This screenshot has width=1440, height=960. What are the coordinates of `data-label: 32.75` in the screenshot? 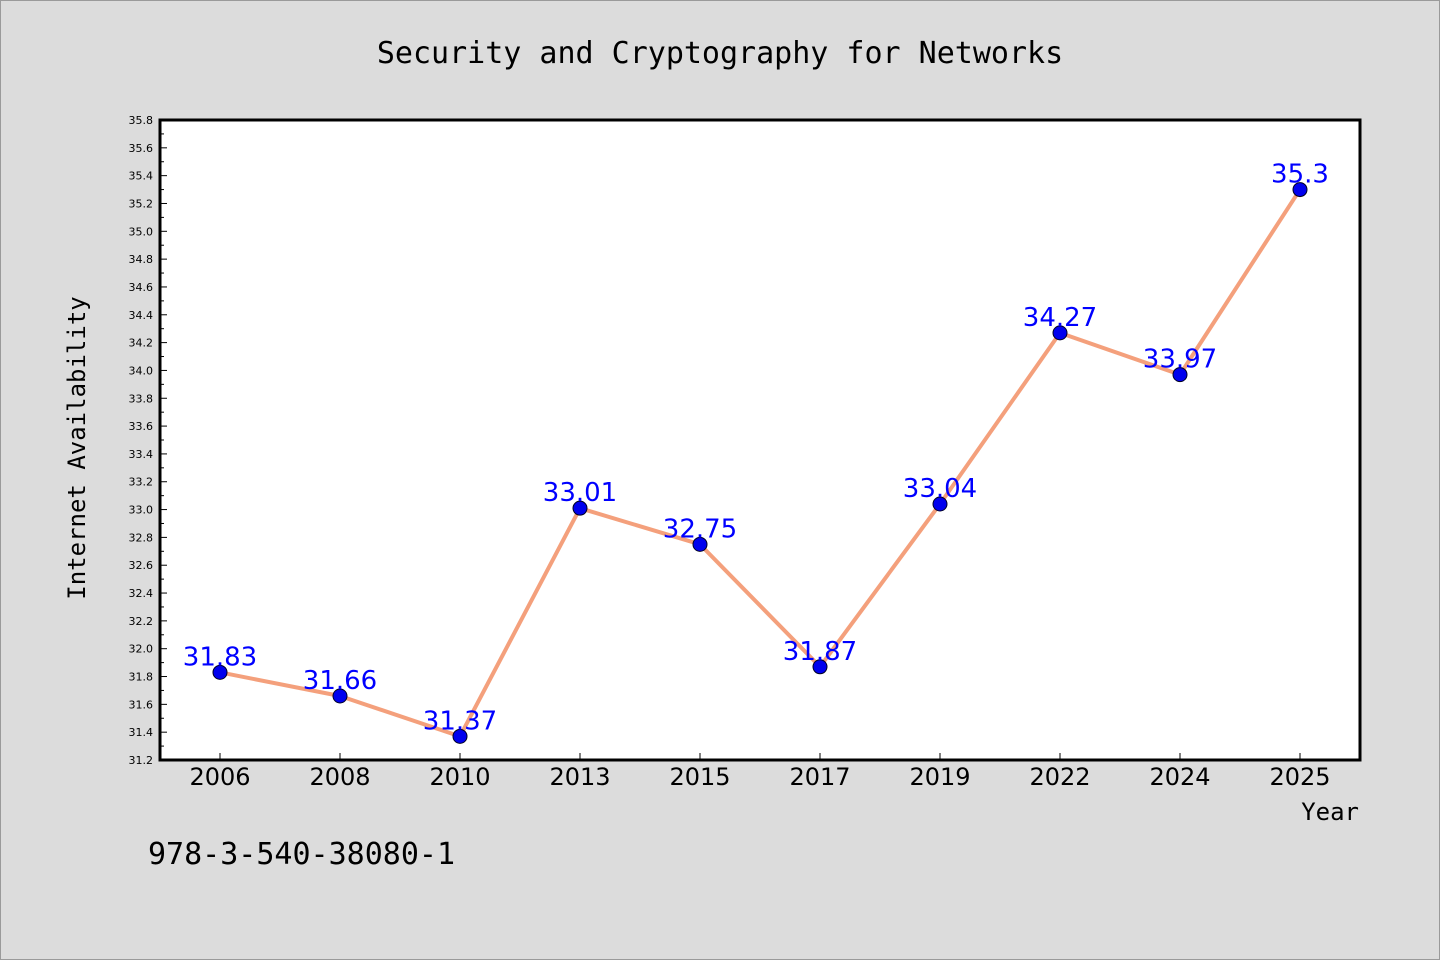 It's located at (700, 529).